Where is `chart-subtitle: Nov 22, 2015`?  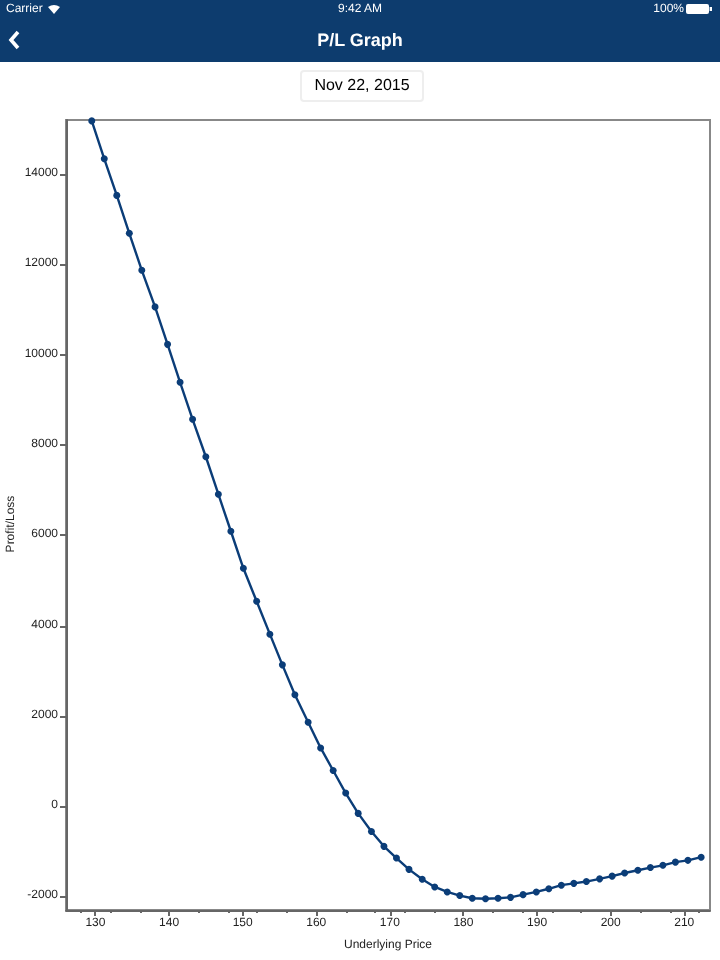
chart-subtitle: Nov 22, 2015 is located at coordinates (362, 86).